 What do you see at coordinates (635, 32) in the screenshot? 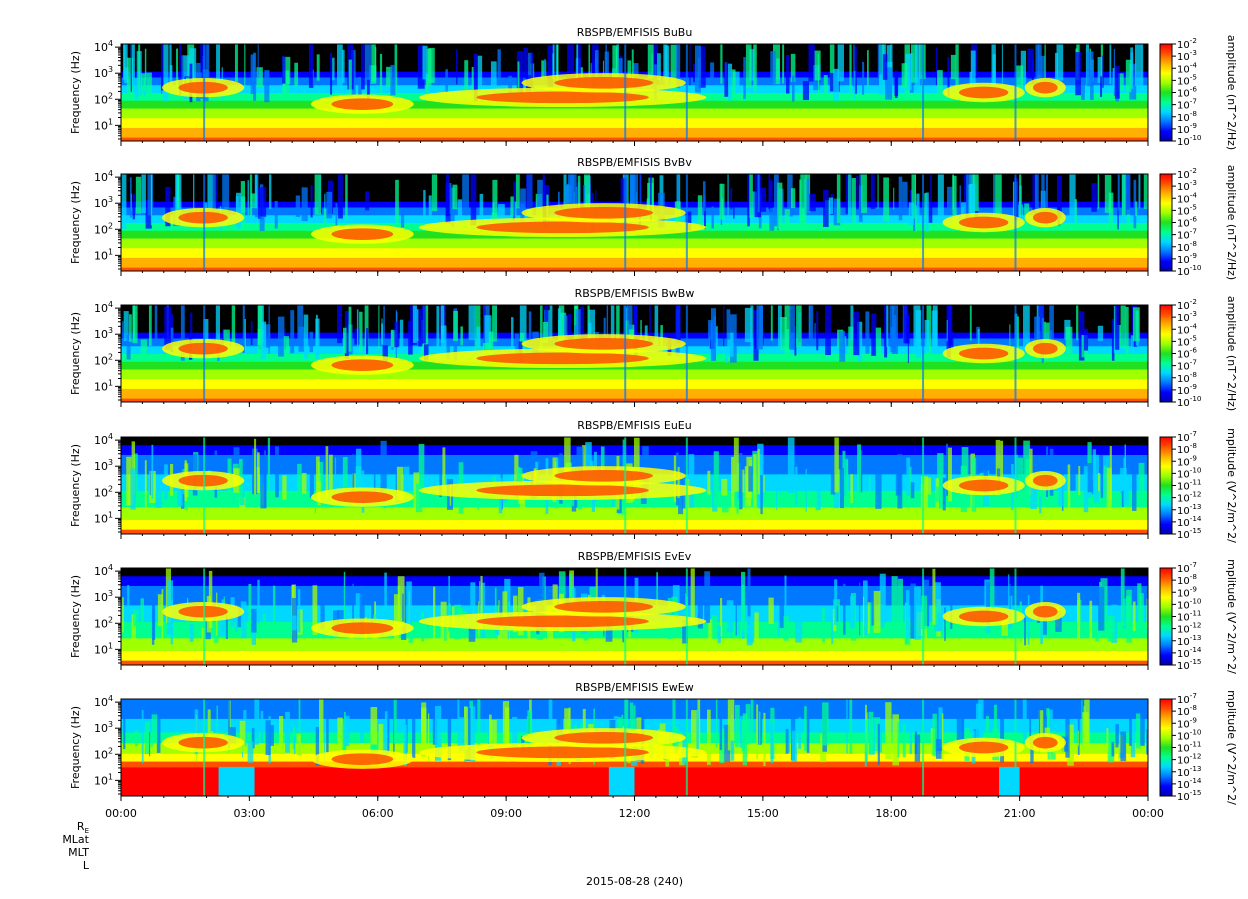
I see `panel-title: RBSPB/EMFISIS BuBu` at bounding box center [635, 32].